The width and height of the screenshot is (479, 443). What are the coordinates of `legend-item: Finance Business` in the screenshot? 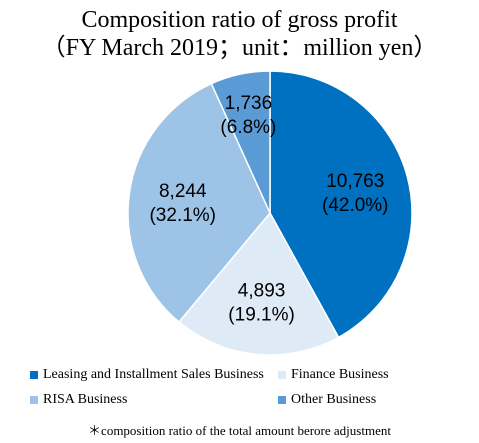 It's located at (333, 375).